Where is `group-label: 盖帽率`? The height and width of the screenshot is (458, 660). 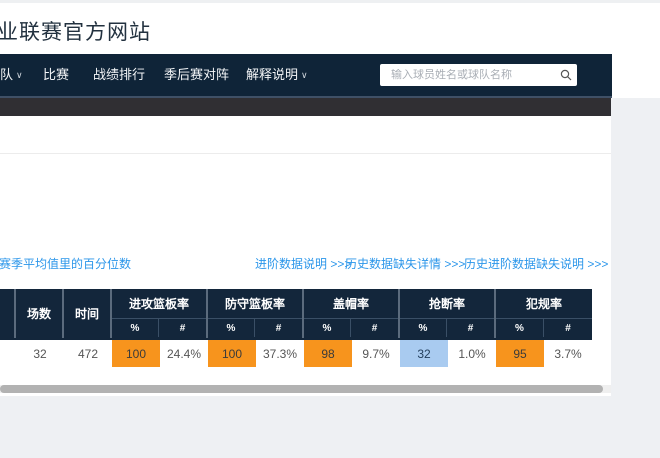 group-label: 盖帽率 is located at coordinates (351, 304).